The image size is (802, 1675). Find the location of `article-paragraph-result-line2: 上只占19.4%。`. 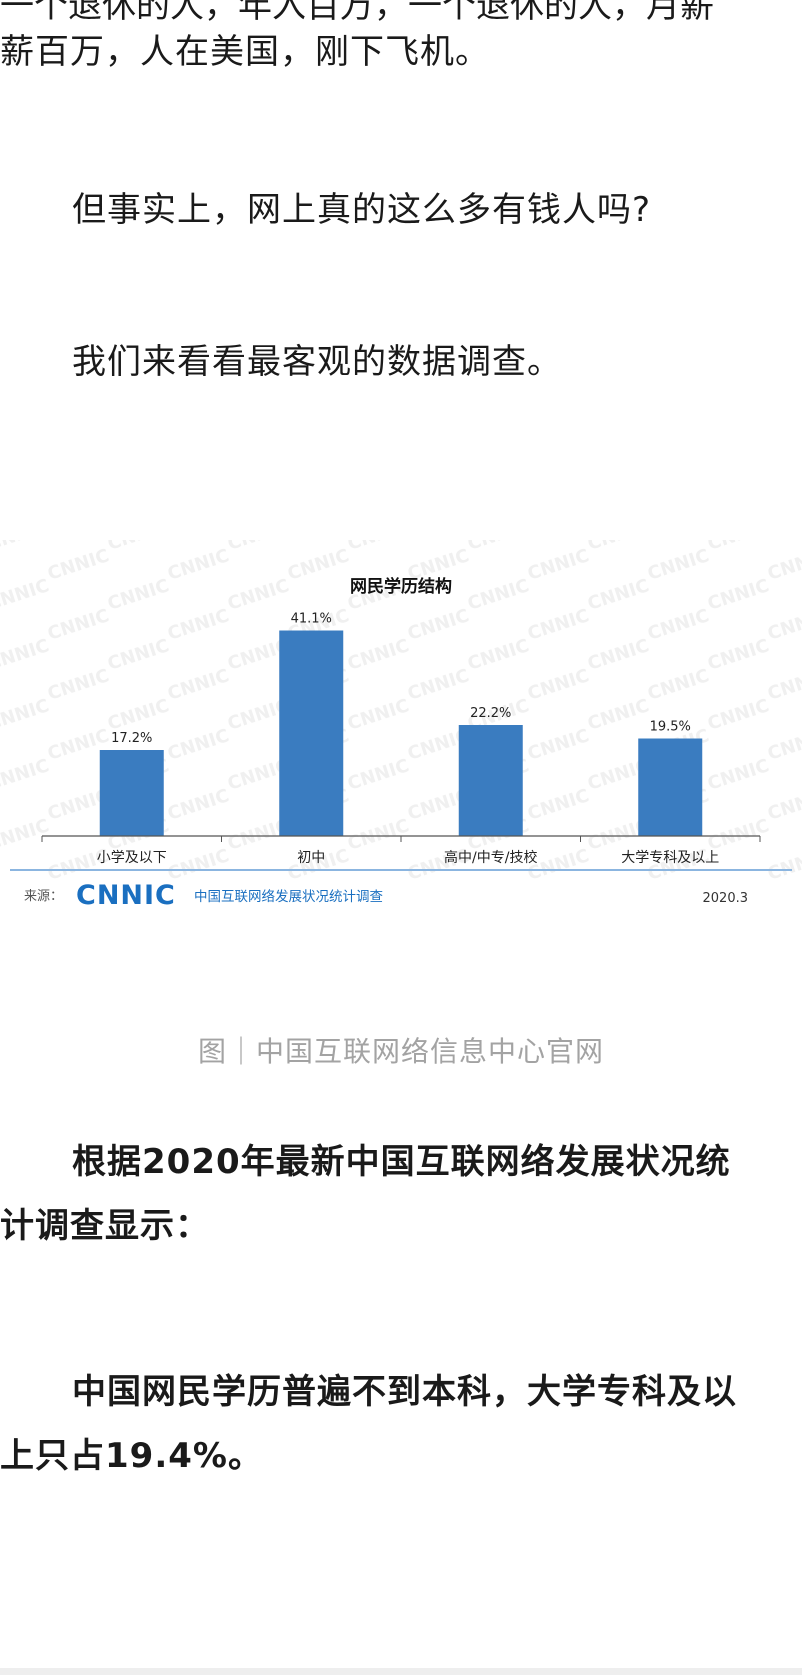

article-paragraph-result-line2: 上只占19.4%。 is located at coordinates (131, 1456).